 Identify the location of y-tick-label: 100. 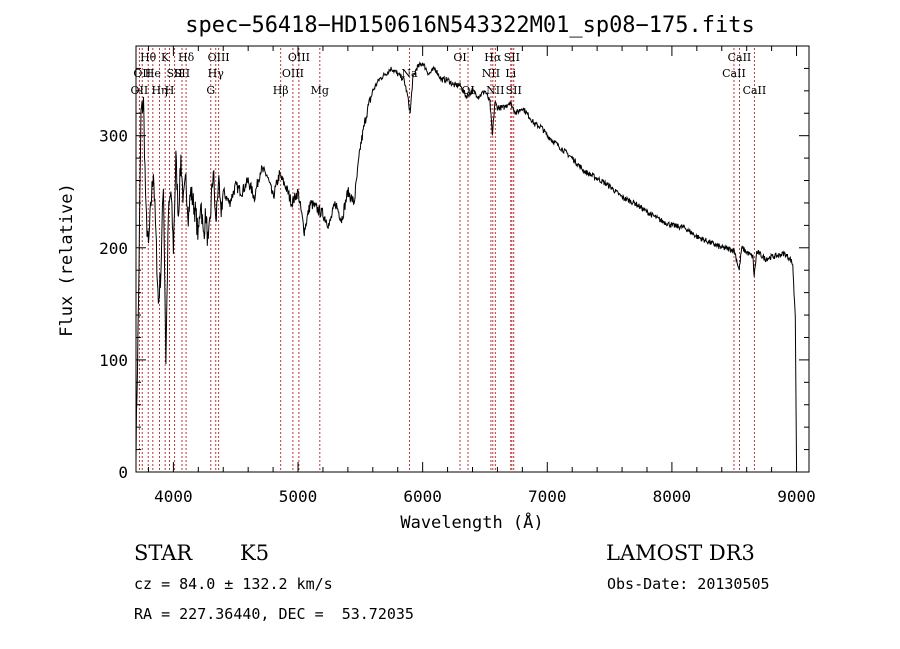
(113, 360).